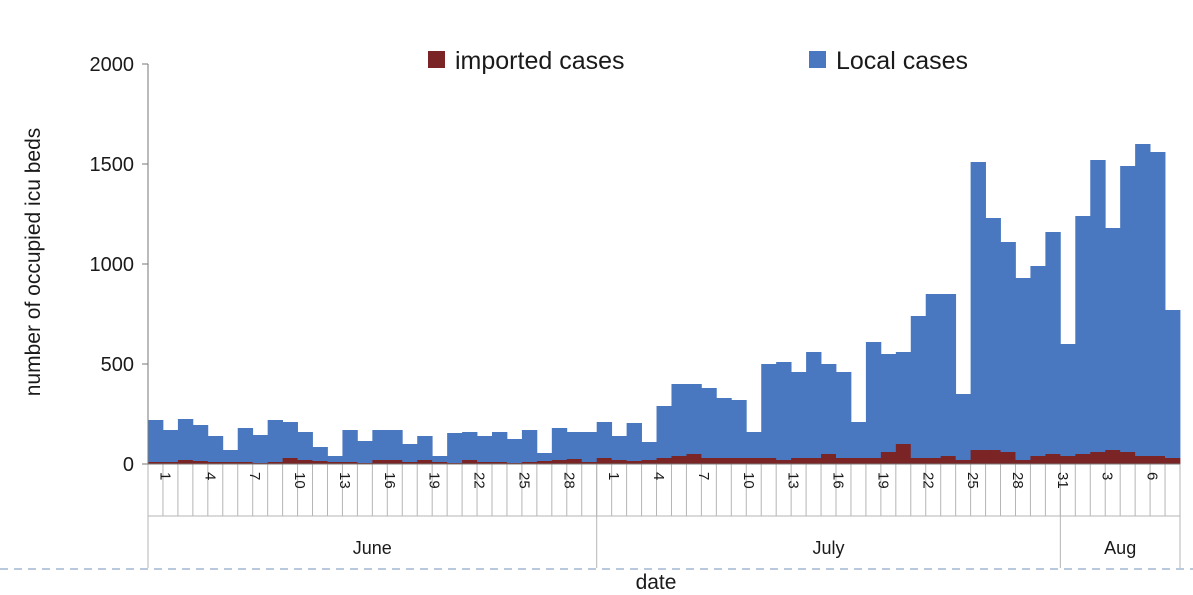 This screenshot has height=595, width=1193. What do you see at coordinates (817, 59) in the screenshot?
I see `legend-swatch-local` at bounding box center [817, 59].